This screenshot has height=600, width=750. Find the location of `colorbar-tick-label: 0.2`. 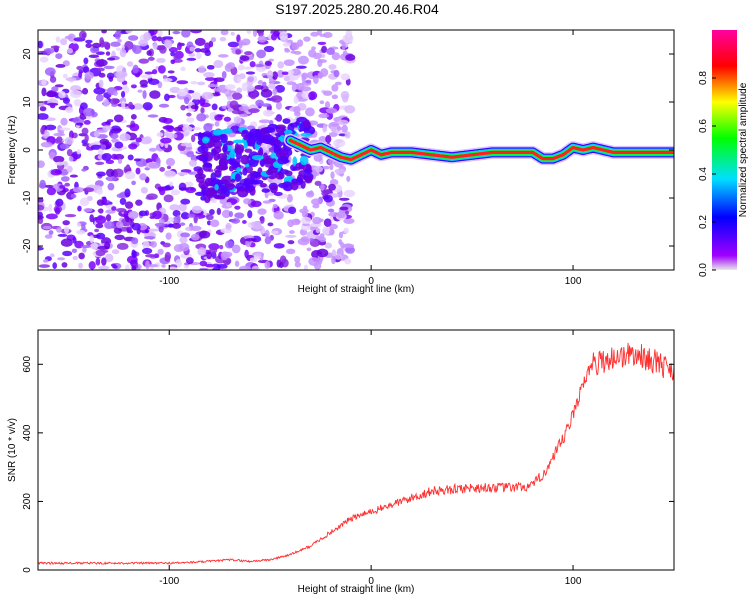

colorbar-tick-label: 0.2 is located at coordinates (703, 222).